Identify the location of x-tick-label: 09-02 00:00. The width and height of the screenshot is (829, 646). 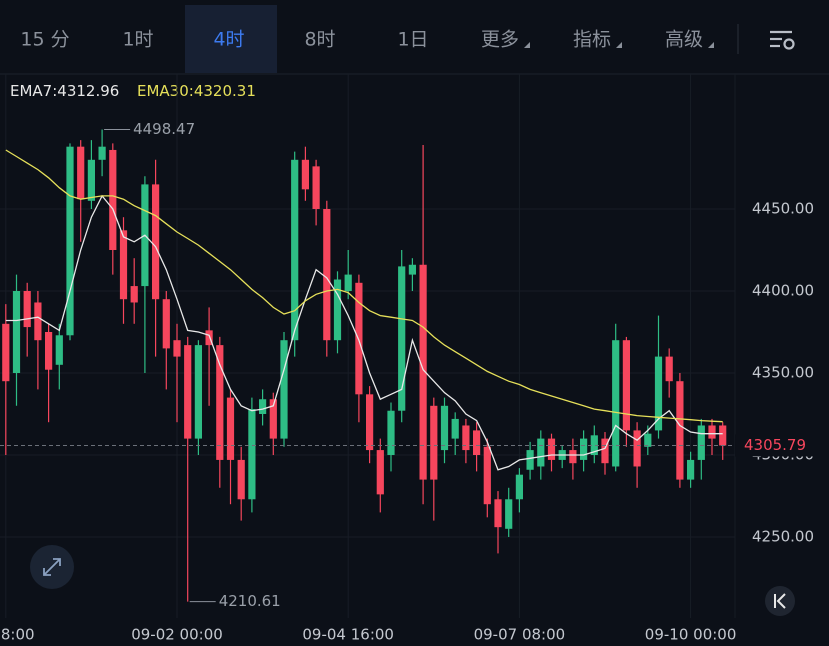
(177, 635).